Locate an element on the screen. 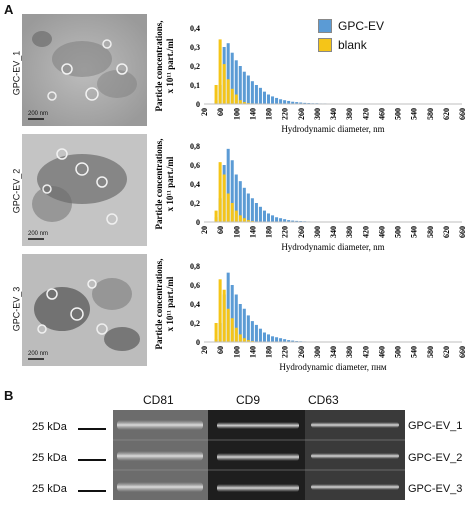 The width and height of the screenshot is (474, 518). scalebar-label-3: 200 nm is located at coordinates (38, 354).